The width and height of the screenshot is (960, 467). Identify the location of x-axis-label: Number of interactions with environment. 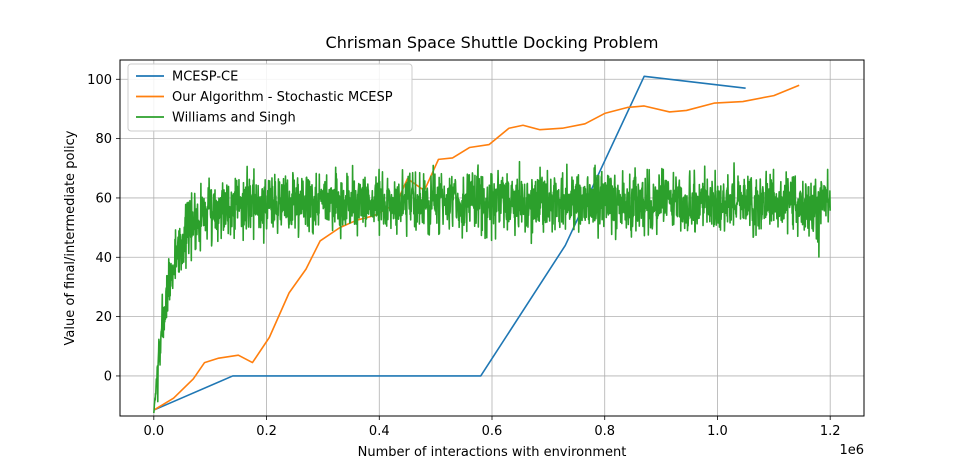
(492, 452).